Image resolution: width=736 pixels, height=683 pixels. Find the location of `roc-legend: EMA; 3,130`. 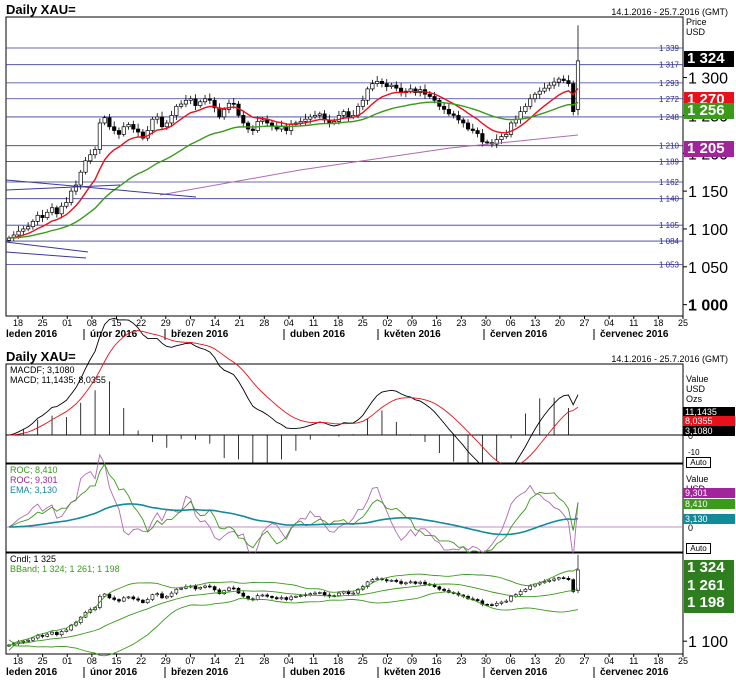

roc-legend: EMA; 3,130 is located at coordinates (33, 490).